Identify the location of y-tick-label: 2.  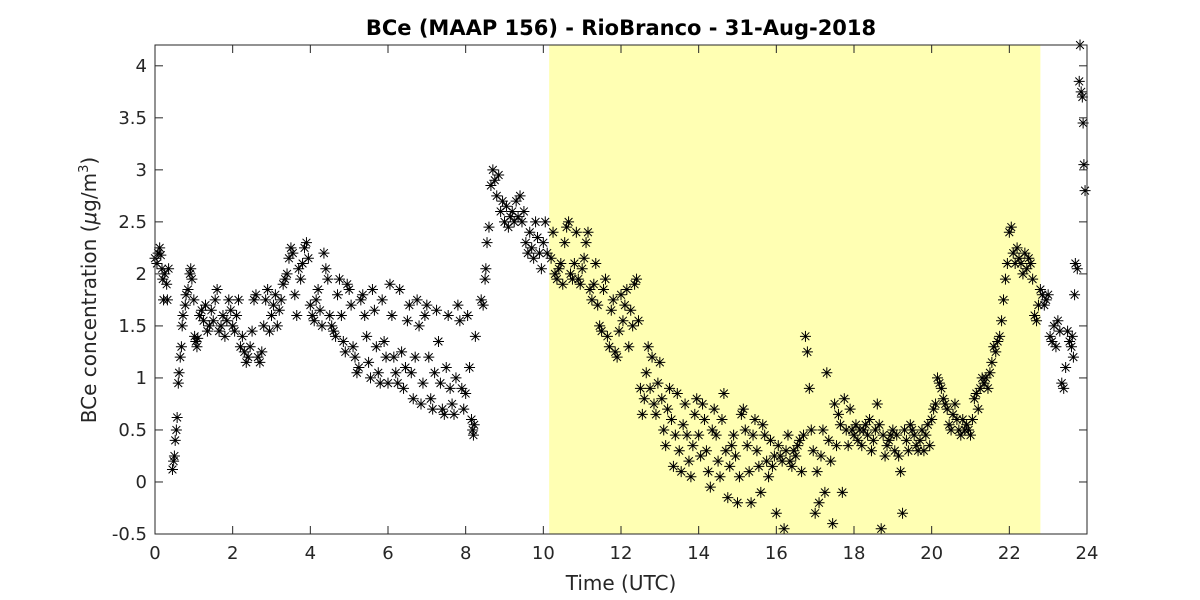
(141, 274).